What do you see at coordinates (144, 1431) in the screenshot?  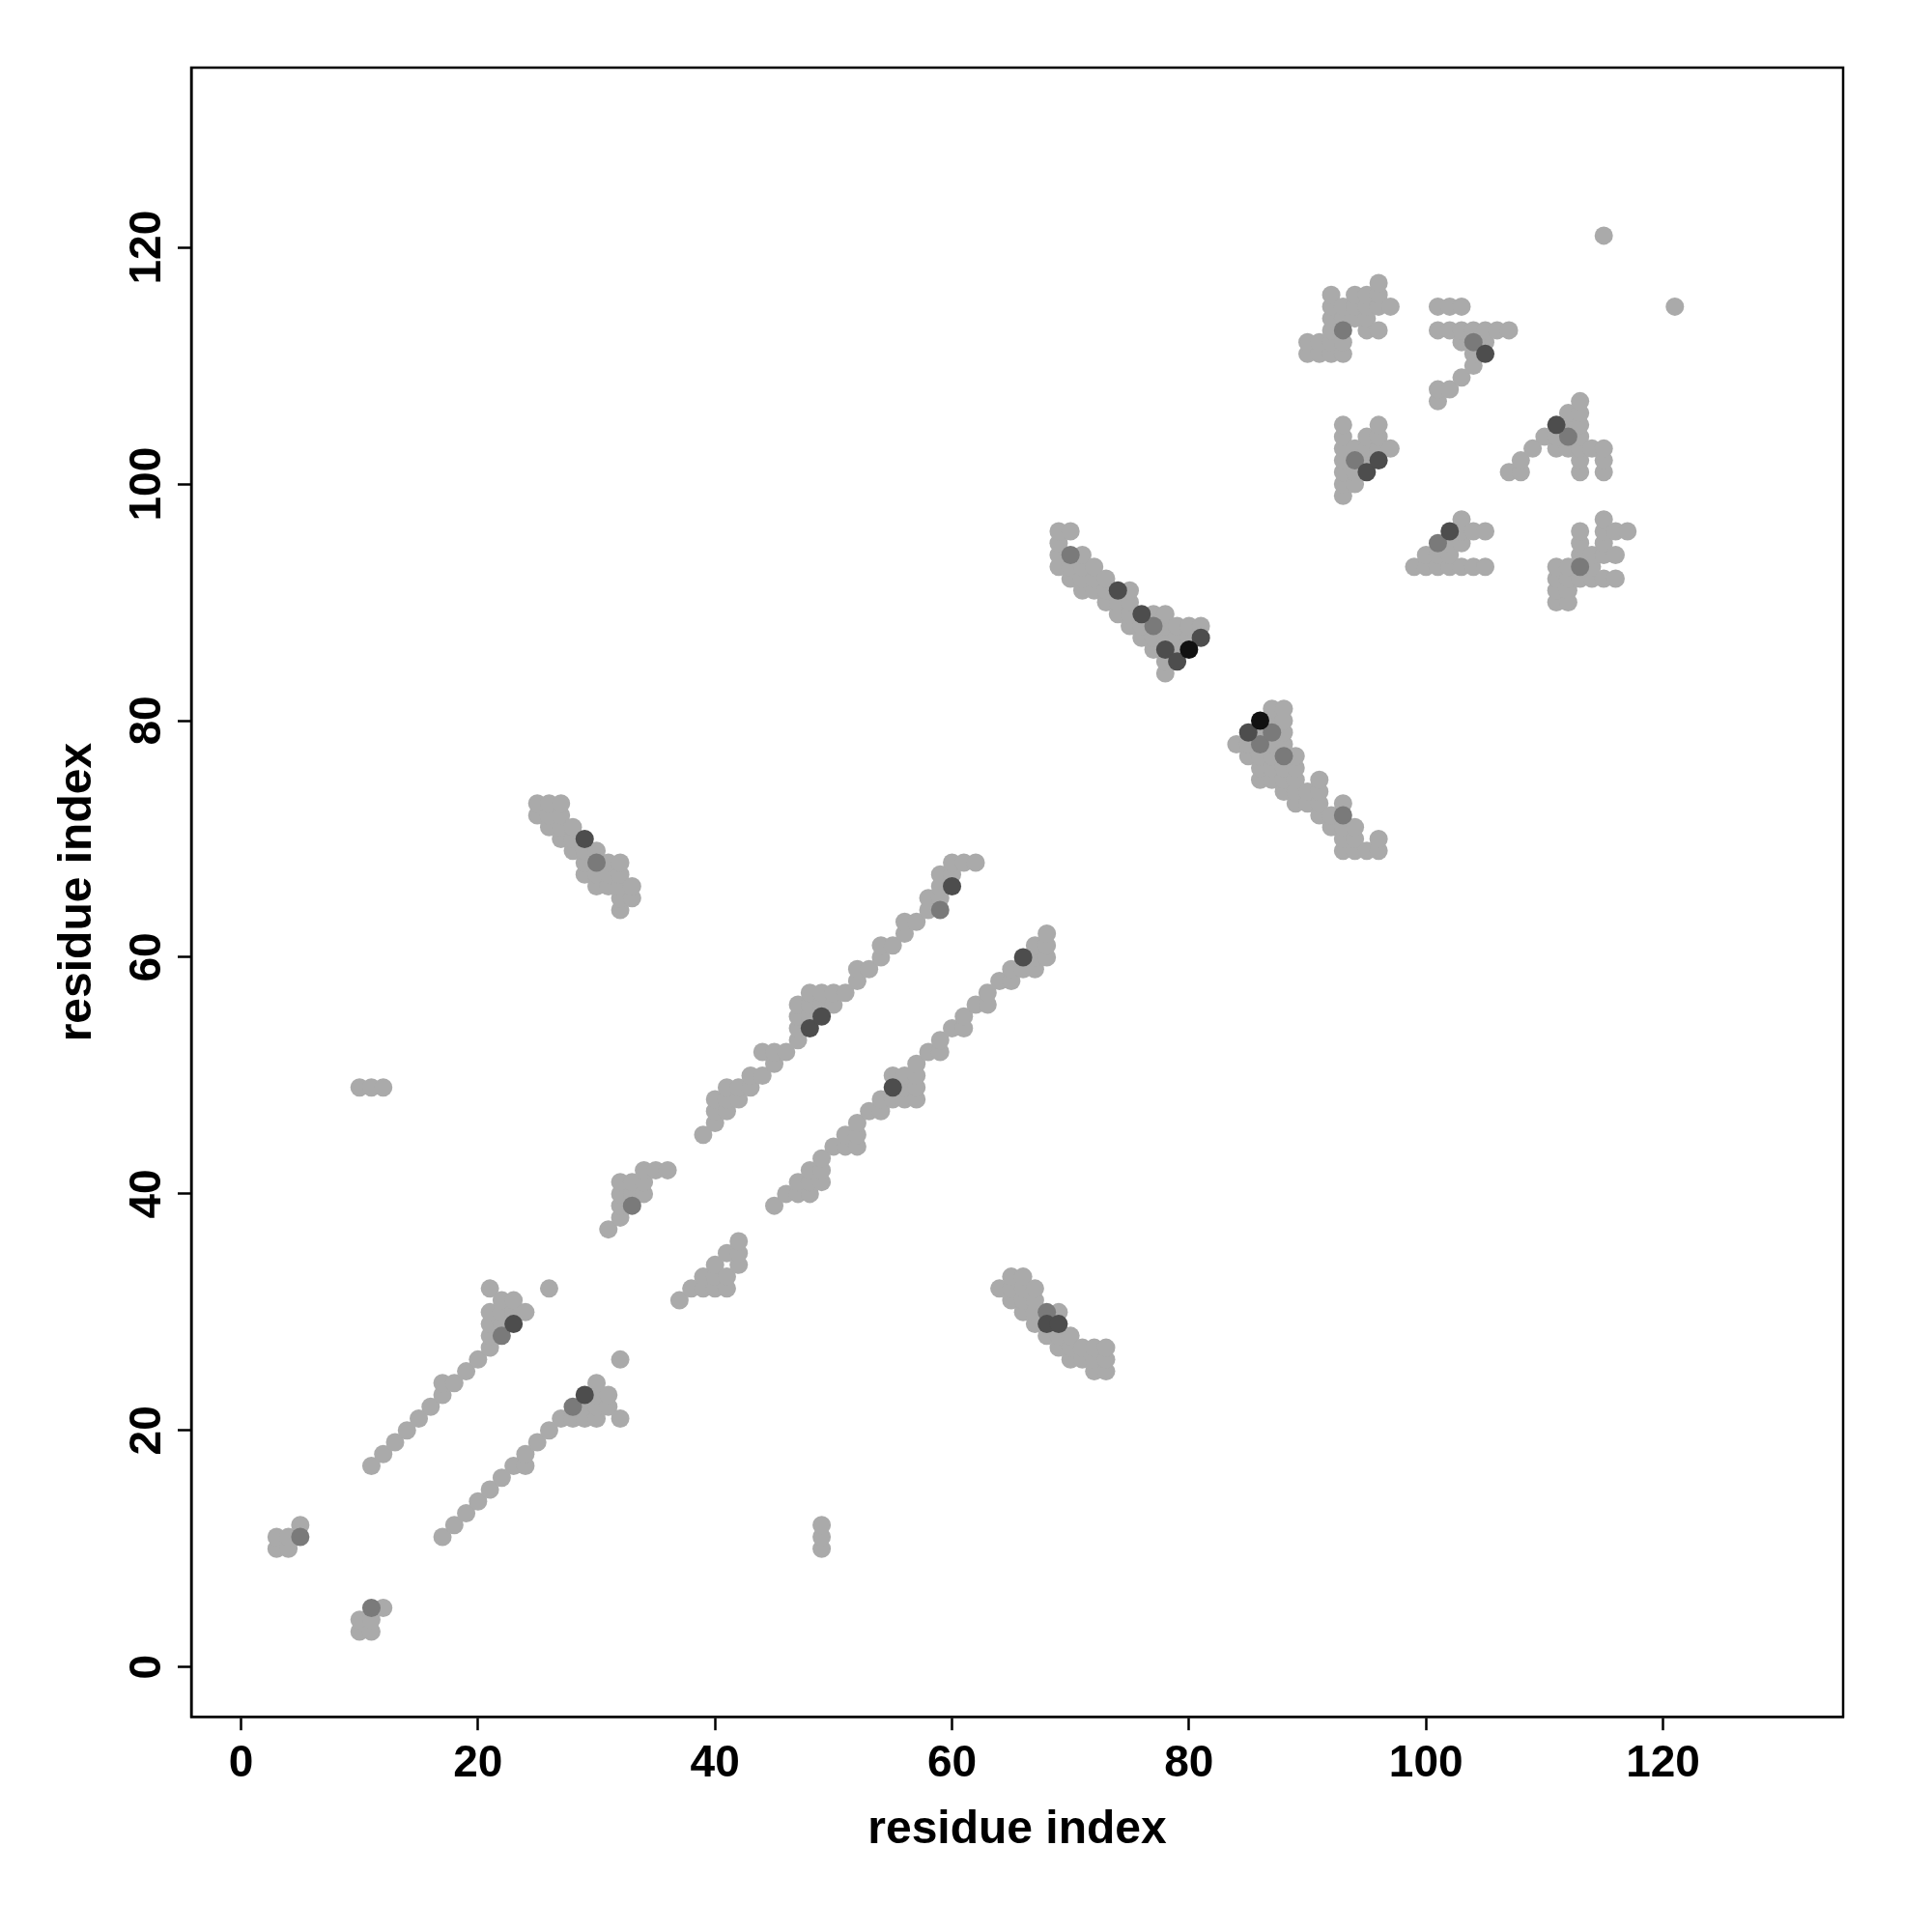 I see `y-tick-label: 20` at bounding box center [144, 1431].